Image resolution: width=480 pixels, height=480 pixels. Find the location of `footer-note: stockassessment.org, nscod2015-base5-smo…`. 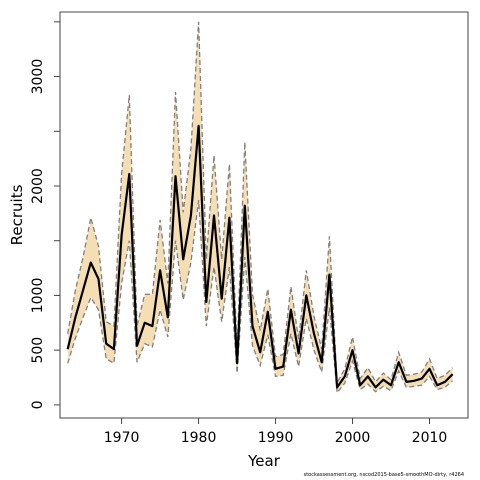

footer-note: stockassessment.org, nscod2015-base5-smo… is located at coordinates (383, 475).